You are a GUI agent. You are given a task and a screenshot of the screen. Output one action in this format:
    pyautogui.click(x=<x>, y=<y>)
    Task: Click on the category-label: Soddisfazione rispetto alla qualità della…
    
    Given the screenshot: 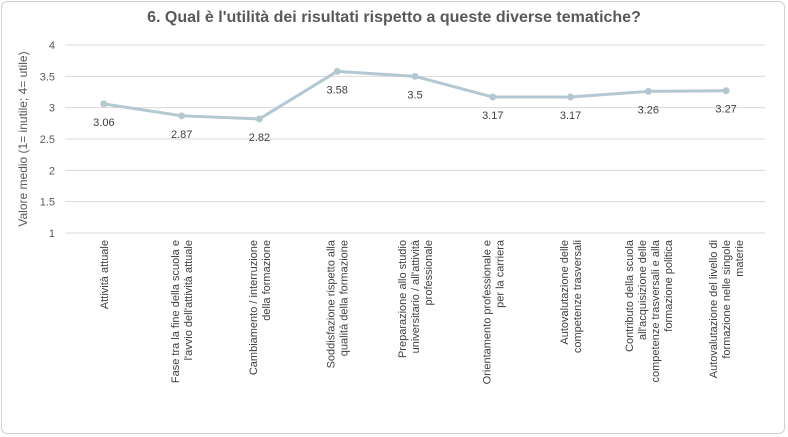 What is the action you would take?
    pyautogui.click(x=338, y=303)
    